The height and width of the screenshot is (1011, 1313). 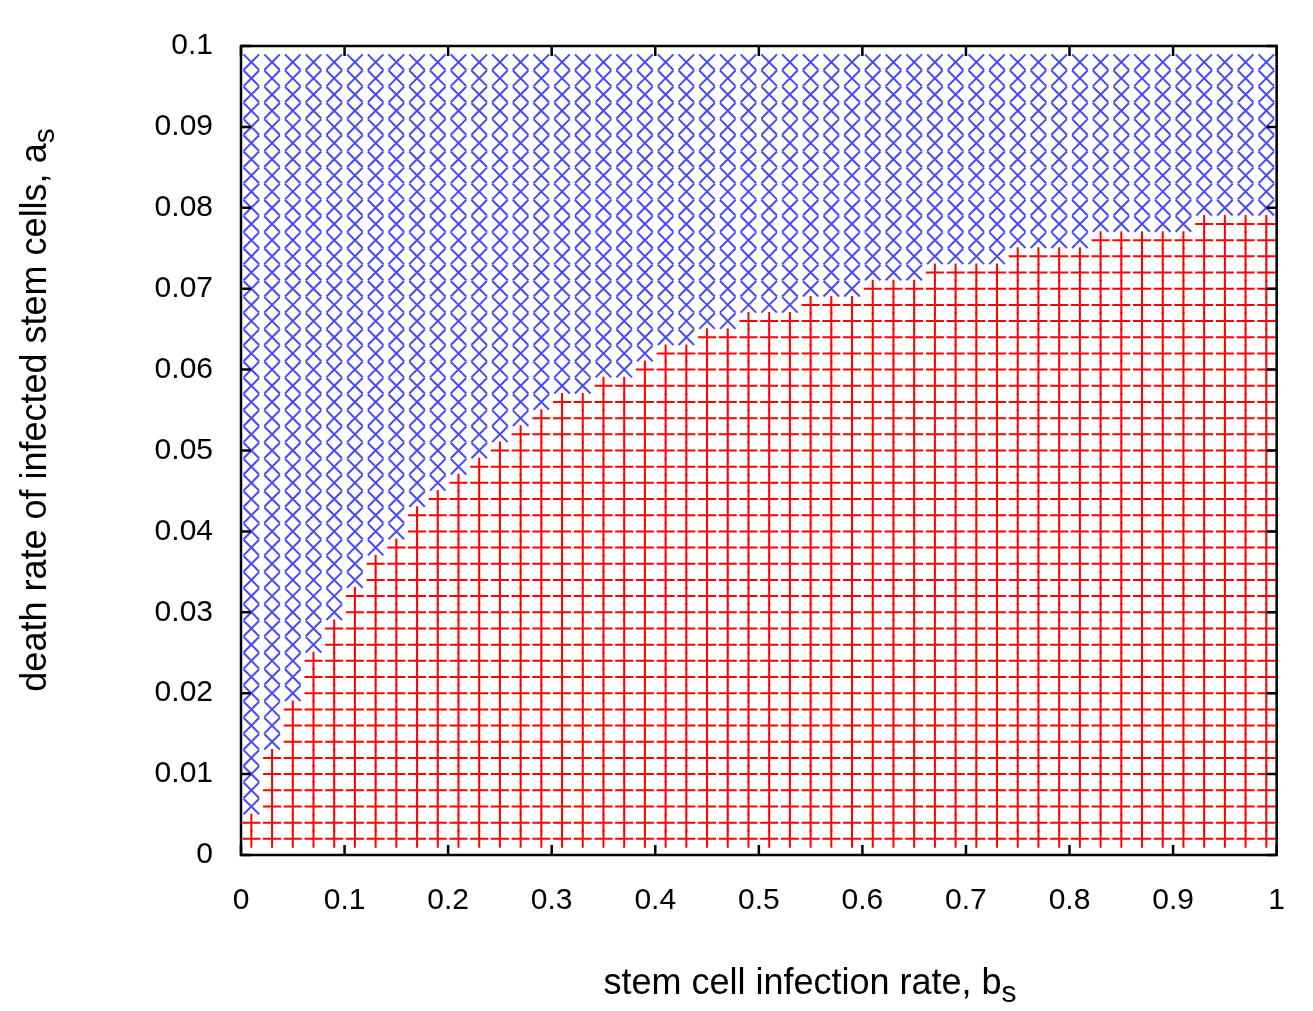 What do you see at coordinates (183, 529) in the screenshot?
I see `y-tick-label: 0.04` at bounding box center [183, 529].